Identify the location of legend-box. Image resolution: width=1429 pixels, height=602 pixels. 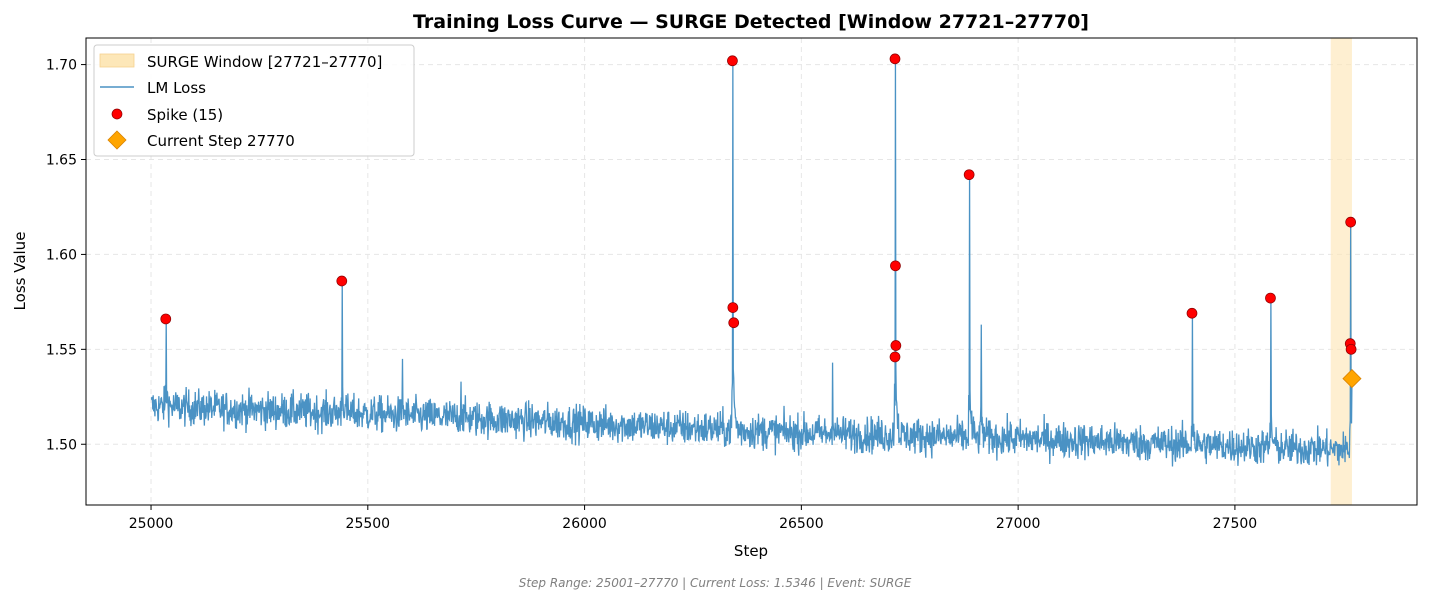
(254, 100).